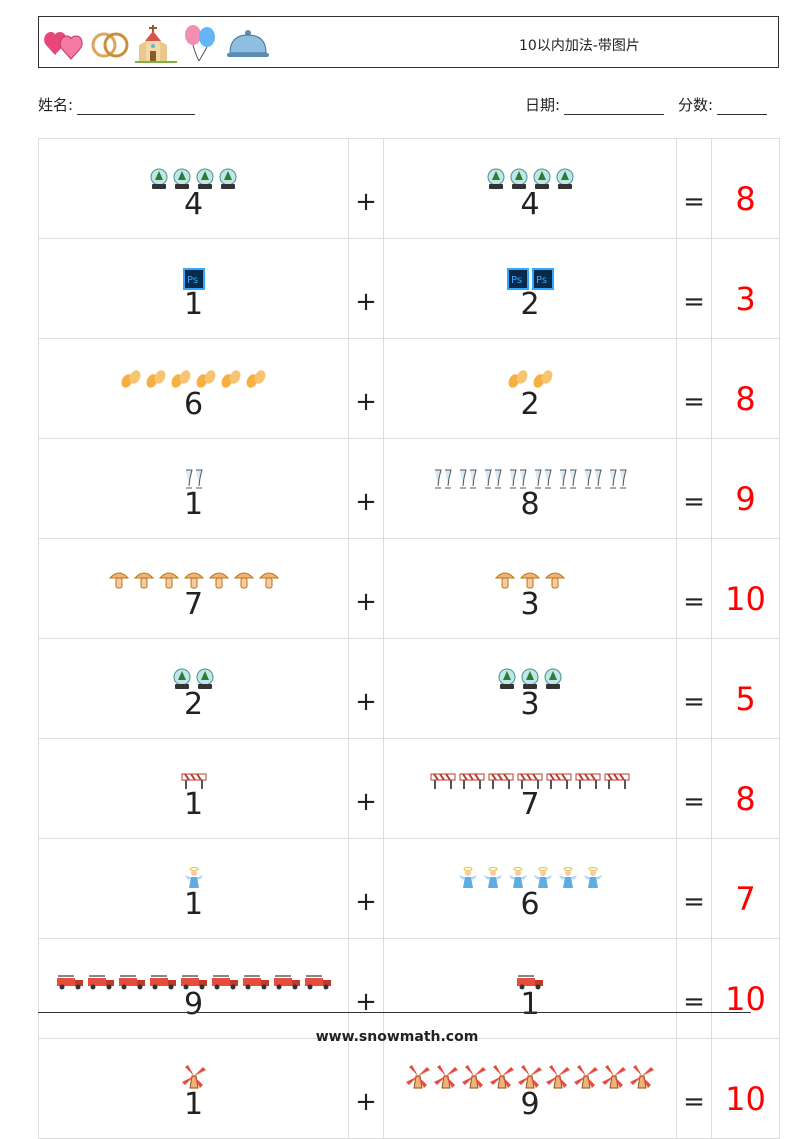 This screenshot has width=794, height=1139. Describe the element at coordinates (157, 43) in the screenshot. I see `header-icons` at that location.